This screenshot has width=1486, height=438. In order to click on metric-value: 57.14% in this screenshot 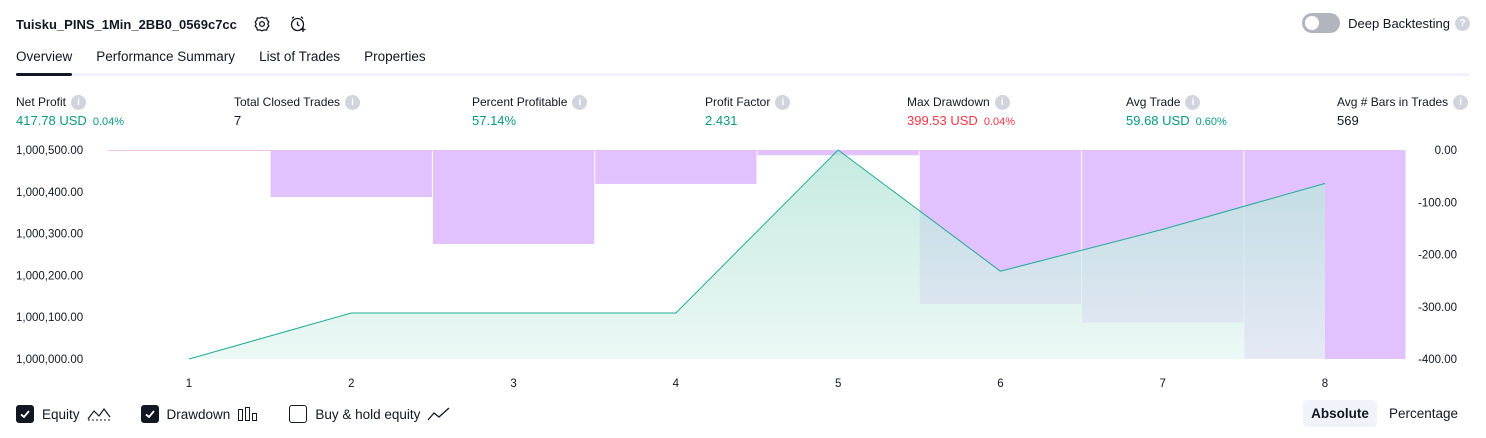, I will do `click(494, 120)`.